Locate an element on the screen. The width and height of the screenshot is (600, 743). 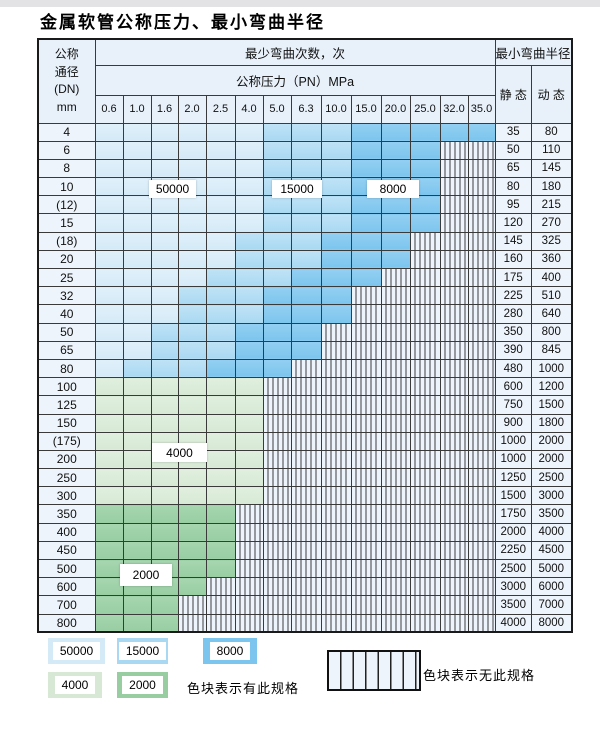
table-row: 350 1750 3500 is located at coordinates (305, 514).